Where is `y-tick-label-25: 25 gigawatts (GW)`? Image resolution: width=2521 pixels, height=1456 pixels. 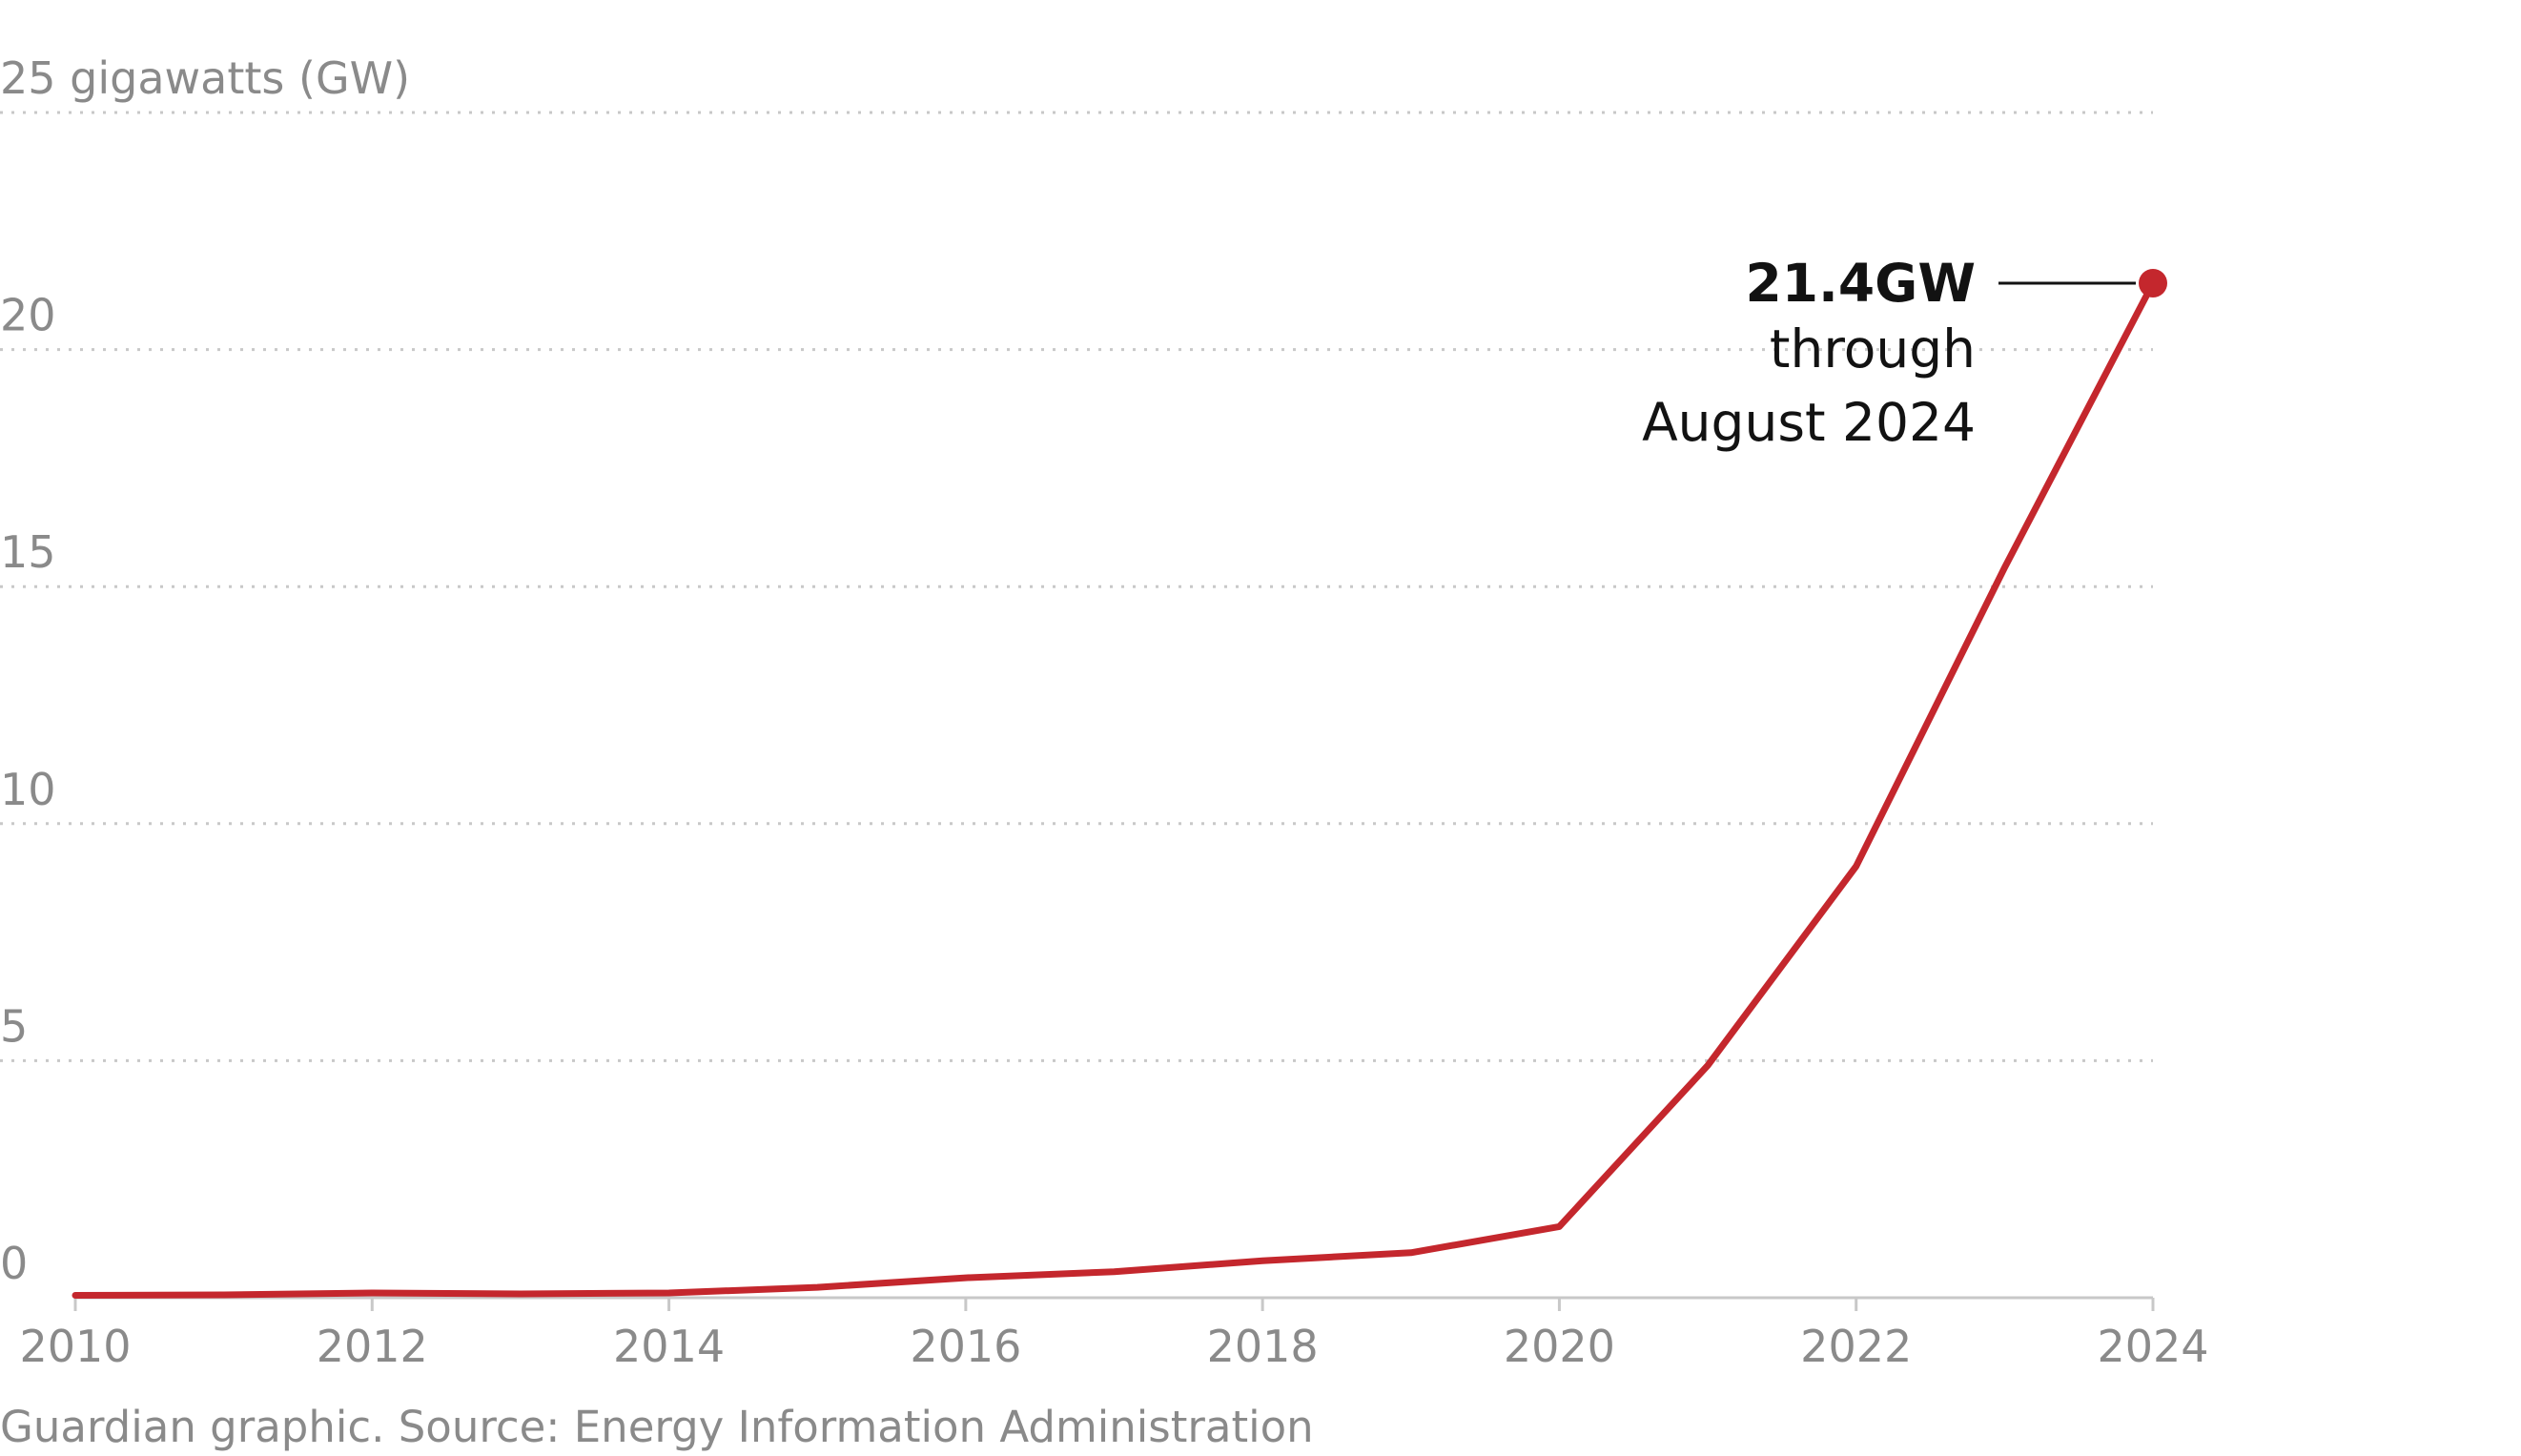
y-tick-label-25: 25 gigawatts (GW) is located at coordinates (205, 78).